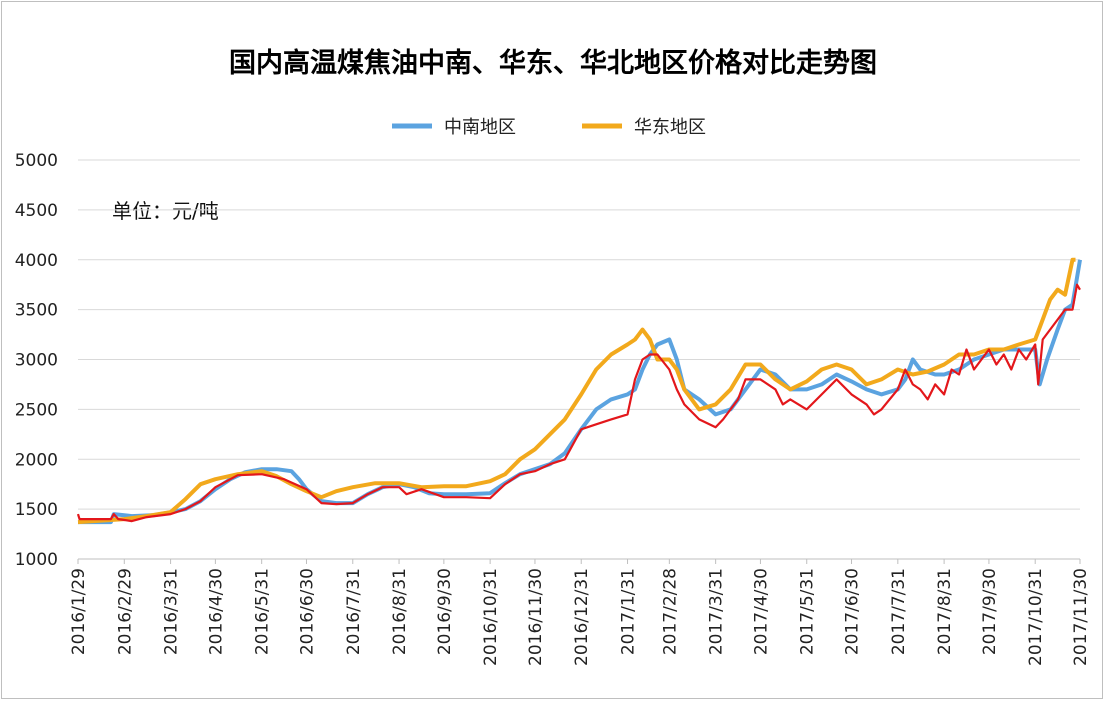 The width and height of the screenshot is (1106, 702). I want to click on x-tick-label: 2017/5/31, so click(808, 611).